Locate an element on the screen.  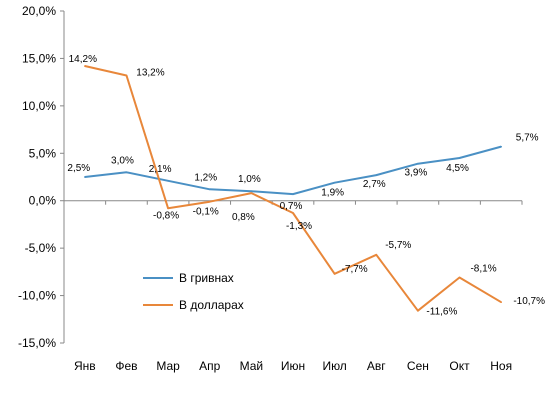
y-tick-label: 0,0% is located at coordinates (43, 201).